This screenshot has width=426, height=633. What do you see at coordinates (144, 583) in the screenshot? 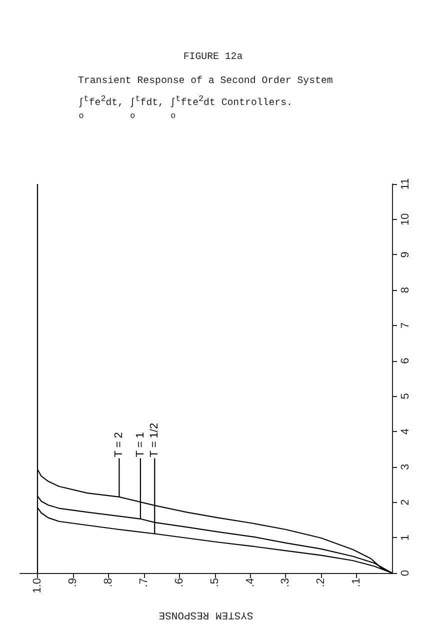
I see `x-tick-label: .7` at bounding box center [144, 583].